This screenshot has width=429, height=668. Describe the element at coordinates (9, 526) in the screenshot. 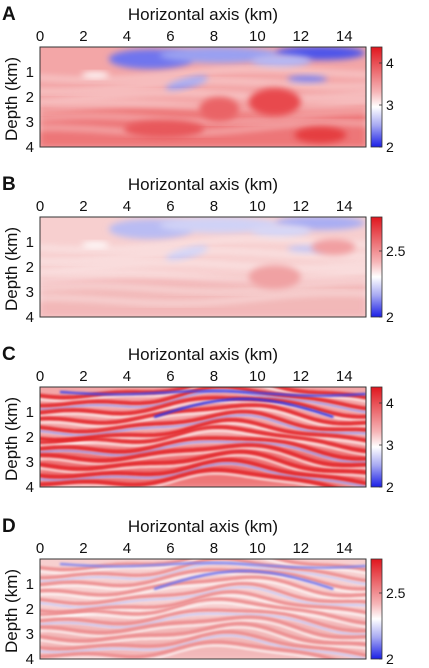

I see `panel-letter: D` at that location.